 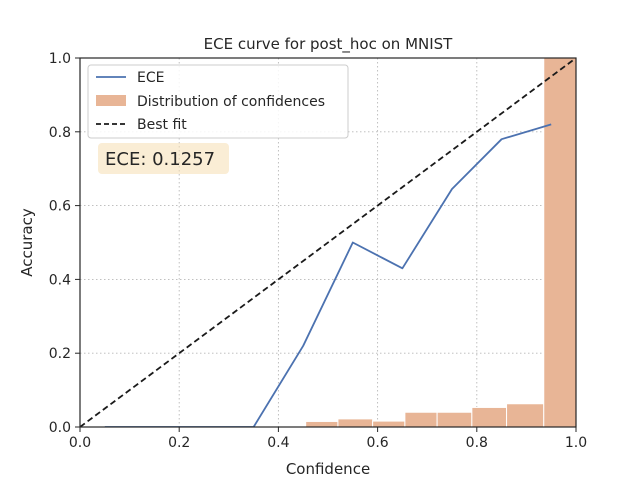 What do you see at coordinates (111, 100) in the screenshot?
I see `legend-swatch-distribution` at bounding box center [111, 100].